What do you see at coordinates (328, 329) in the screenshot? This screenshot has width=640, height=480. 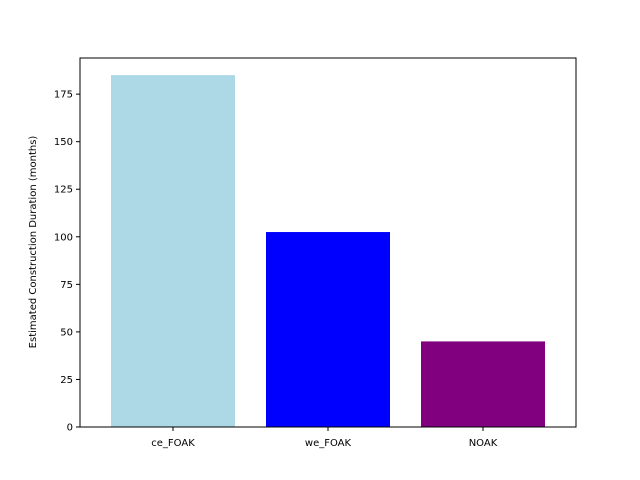 I see `bar-we_FOAK` at bounding box center [328, 329].